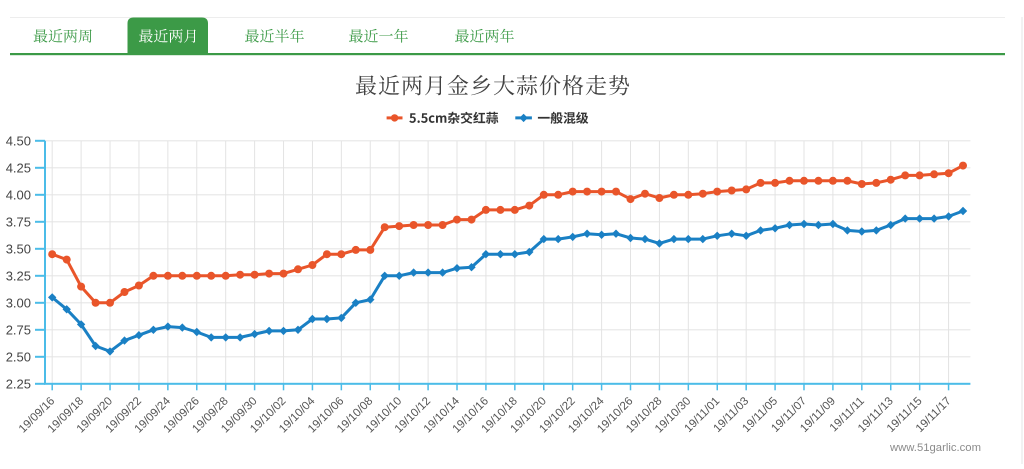  Describe the element at coordinates (18, 330) in the screenshot. I see `svg-text: 2.75` at that location.